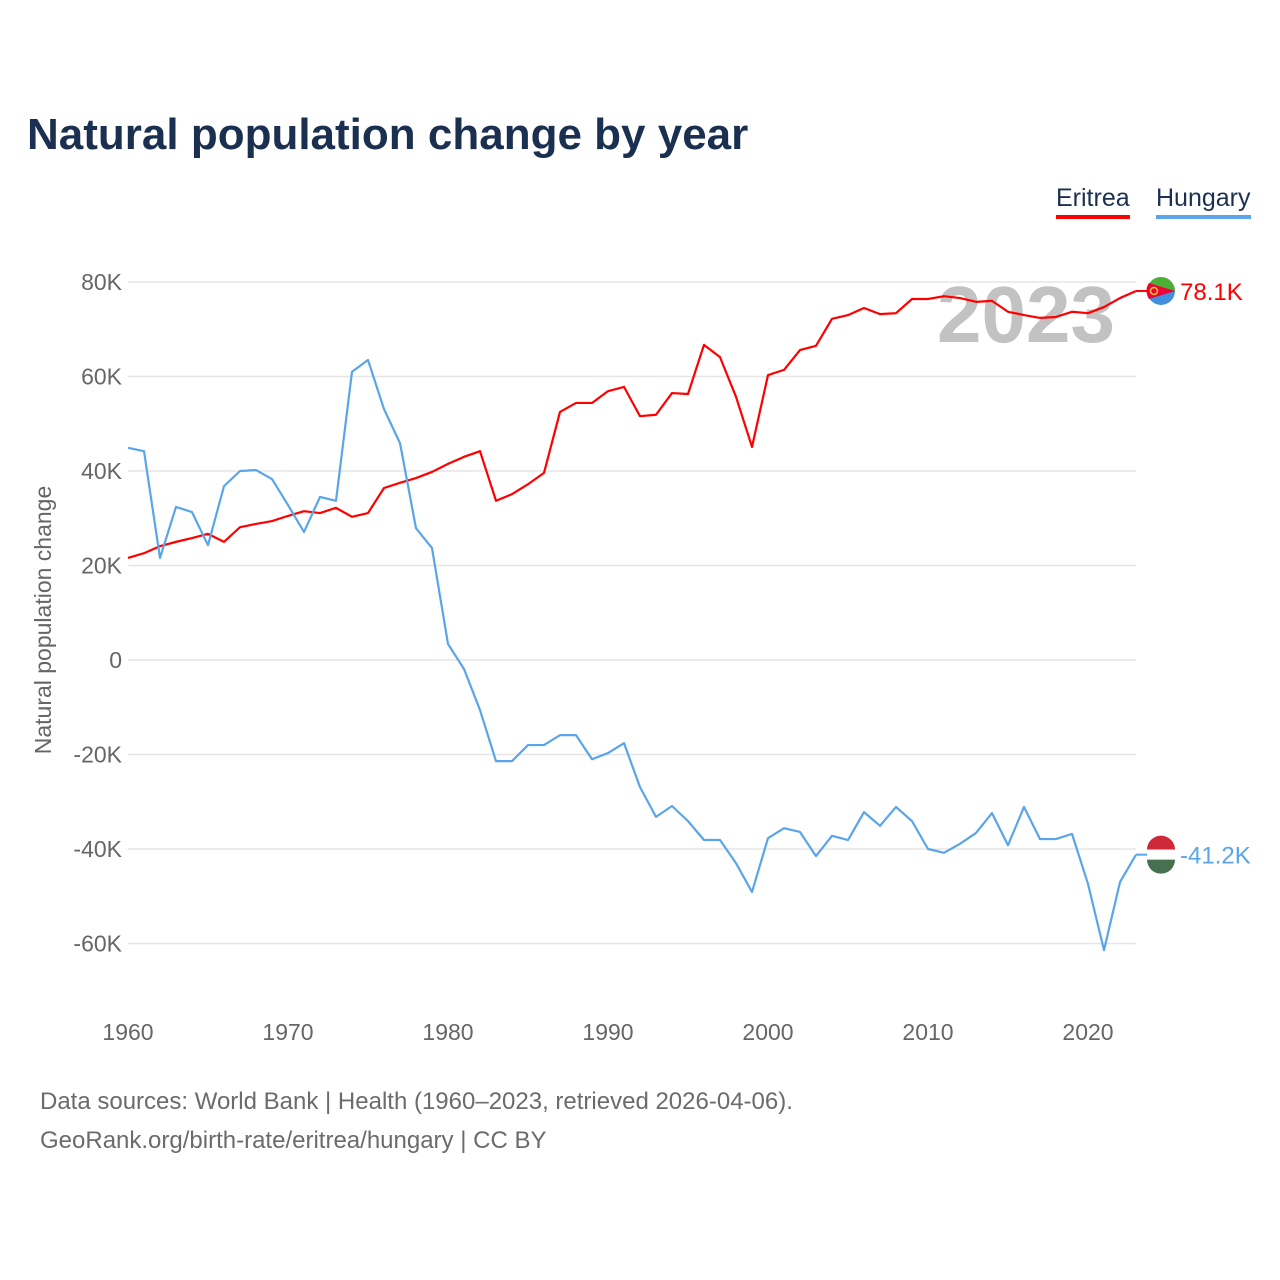 The width and height of the screenshot is (1280, 1280). I want to click on y-tick-label: 60K, so click(102, 377).